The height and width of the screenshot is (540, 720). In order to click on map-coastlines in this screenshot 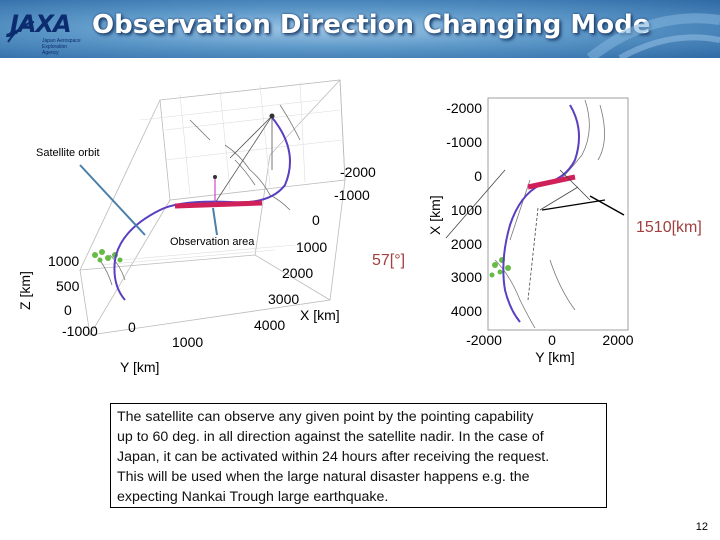, I will do `click(549, 214)`.